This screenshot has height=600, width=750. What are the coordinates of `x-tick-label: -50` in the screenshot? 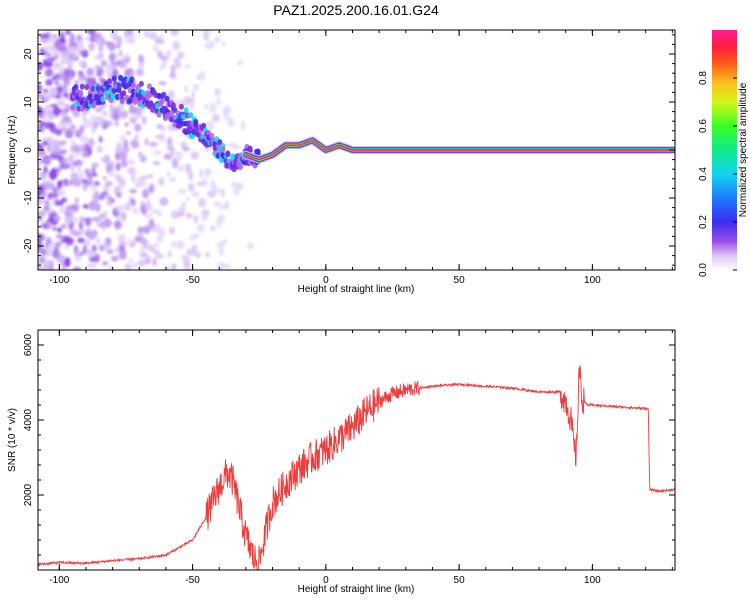 It's located at (192, 280).